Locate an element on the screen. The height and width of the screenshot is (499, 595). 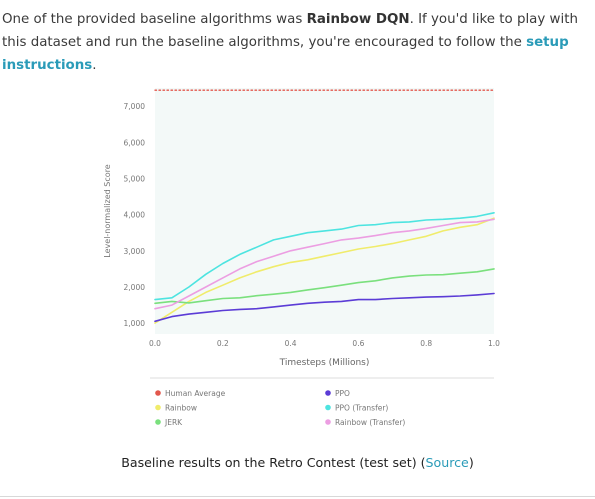
x-axis-label: Timesteps (Millions) is located at coordinates (324, 363).